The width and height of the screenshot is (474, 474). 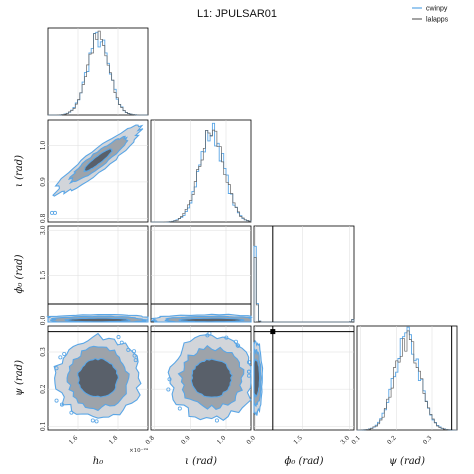 What do you see at coordinates (345, 440) in the screenshot?
I see `x-tick-label-phi0: 3.0` at bounding box center [345, 440].